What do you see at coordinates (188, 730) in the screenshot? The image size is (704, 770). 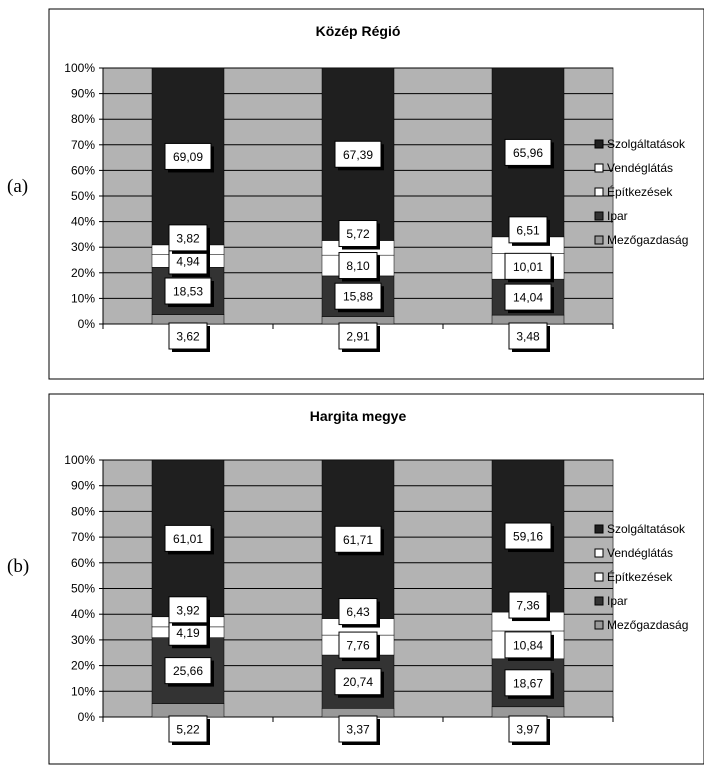 I see `data-label-text: 5,22` at bounding box center [188, 730].